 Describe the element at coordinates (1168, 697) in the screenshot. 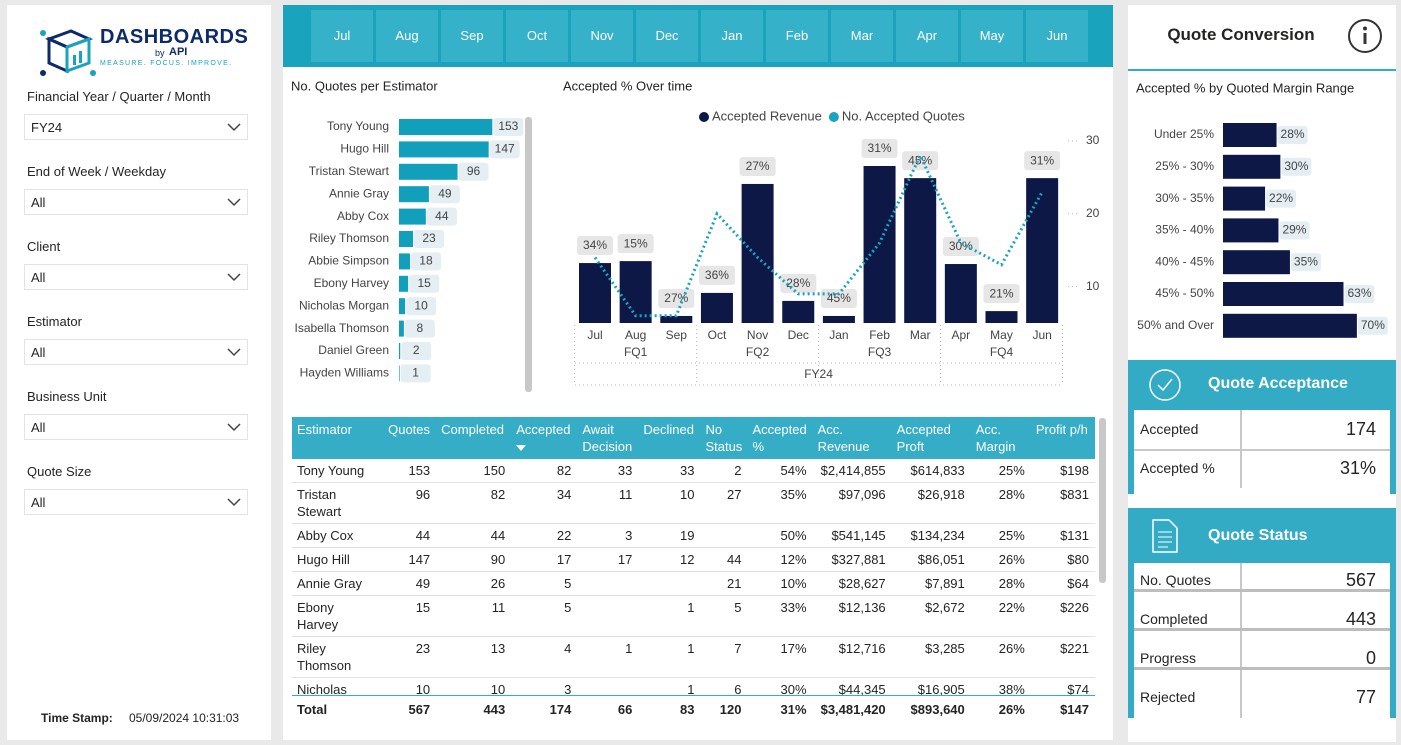

I see `card-label: Rejected` at that location.